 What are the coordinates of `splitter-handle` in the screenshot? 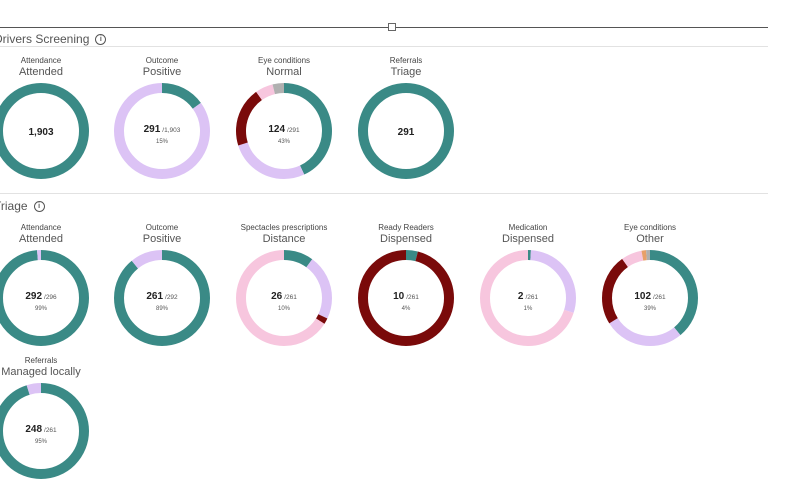 It's located at (392, 27).